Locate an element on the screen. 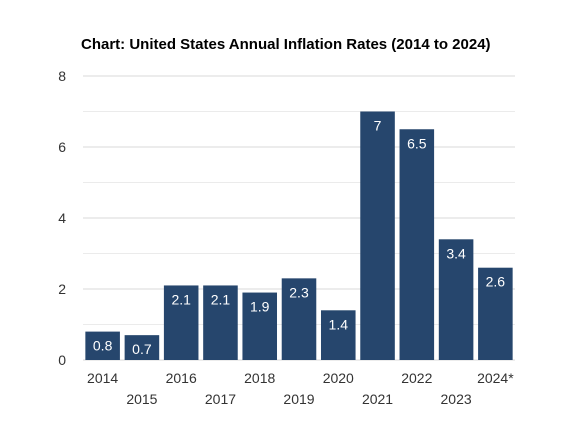  bar-value-label: 1.9 is located at coordinates (260, 307).